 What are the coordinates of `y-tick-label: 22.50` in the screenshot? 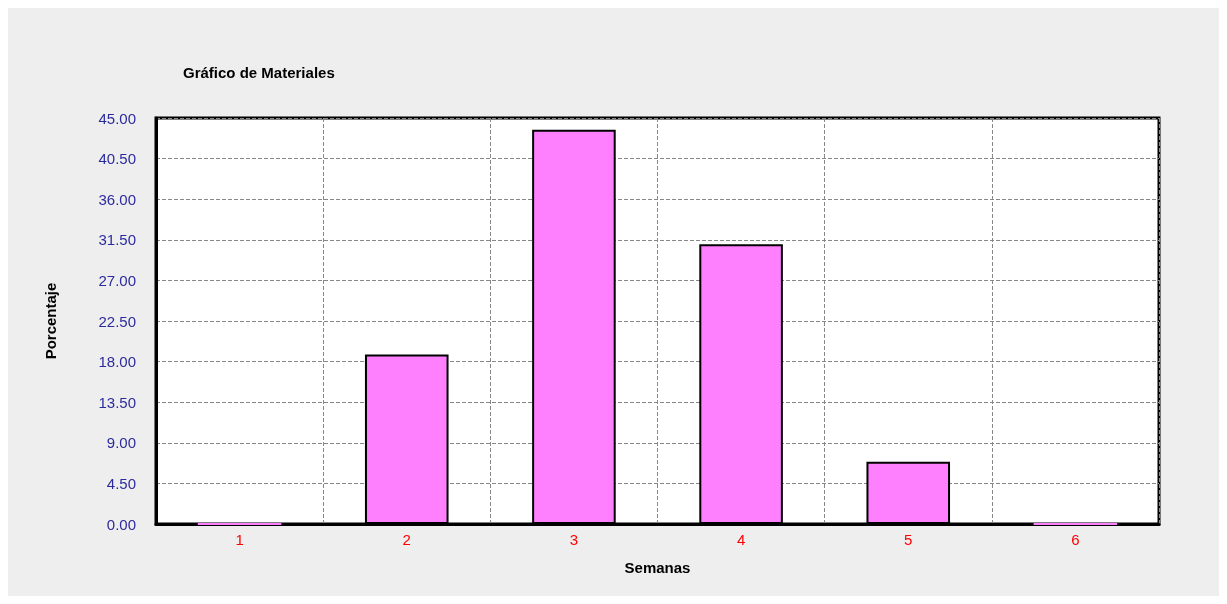 It's located at (117, 321).